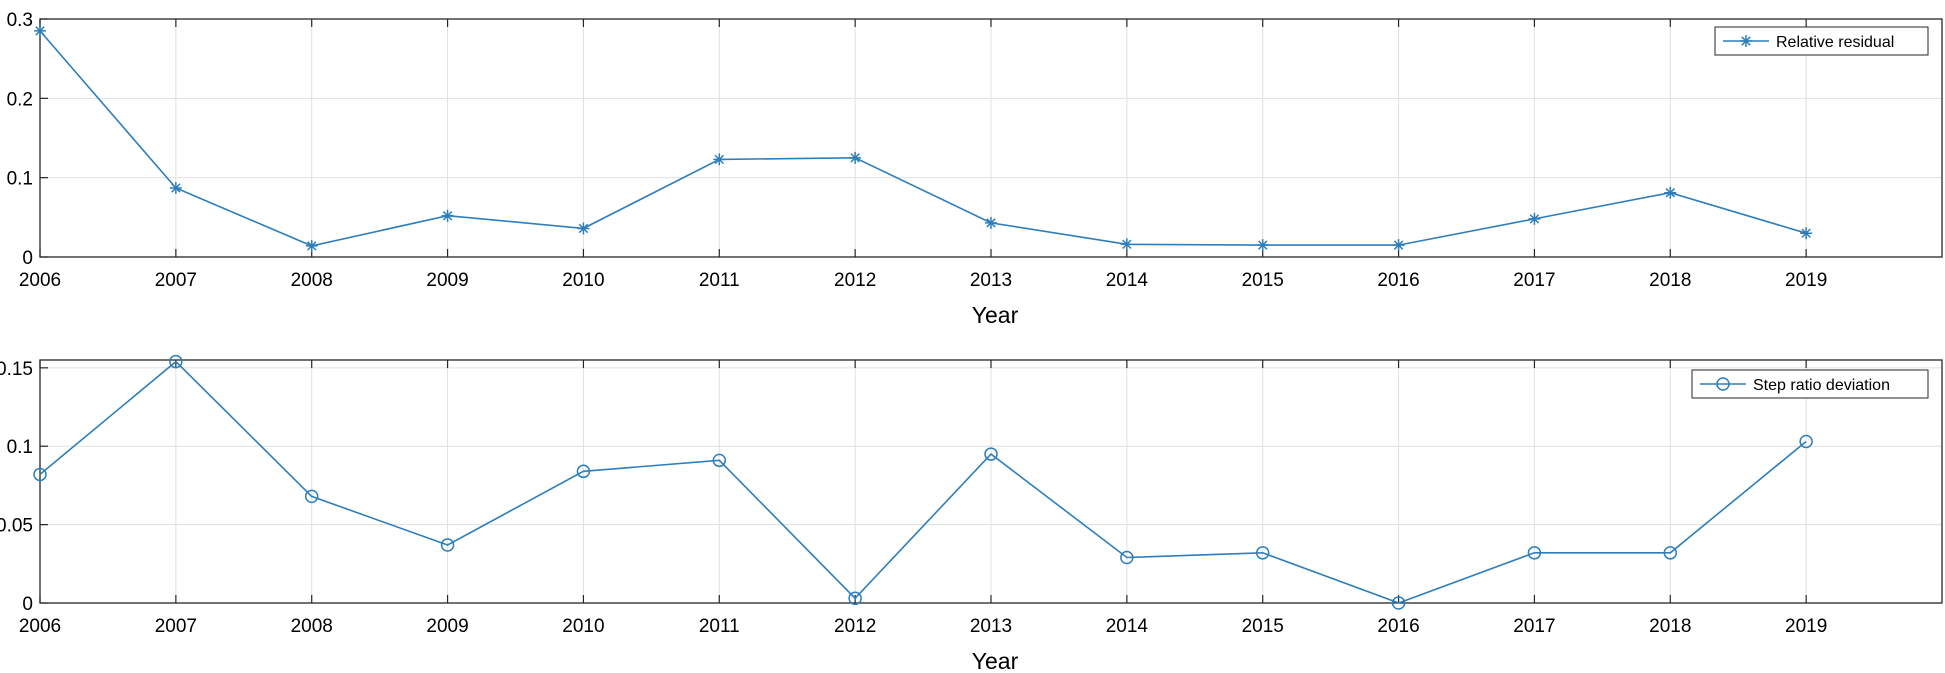 Image resolution: width=1945 pixels, height=673 pixels. I want to click on legend-label: Step ratio deviation, so click(1821, 385).